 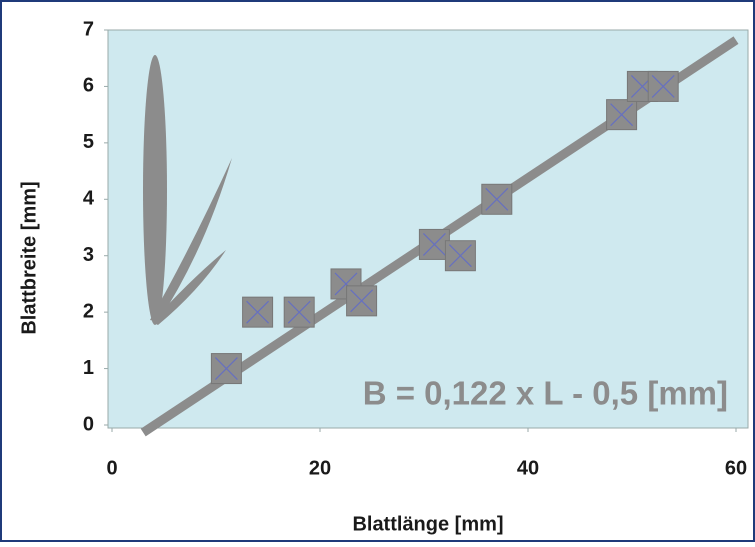 I want to click on y-tick-label: 4, so click(x=89, y=199).